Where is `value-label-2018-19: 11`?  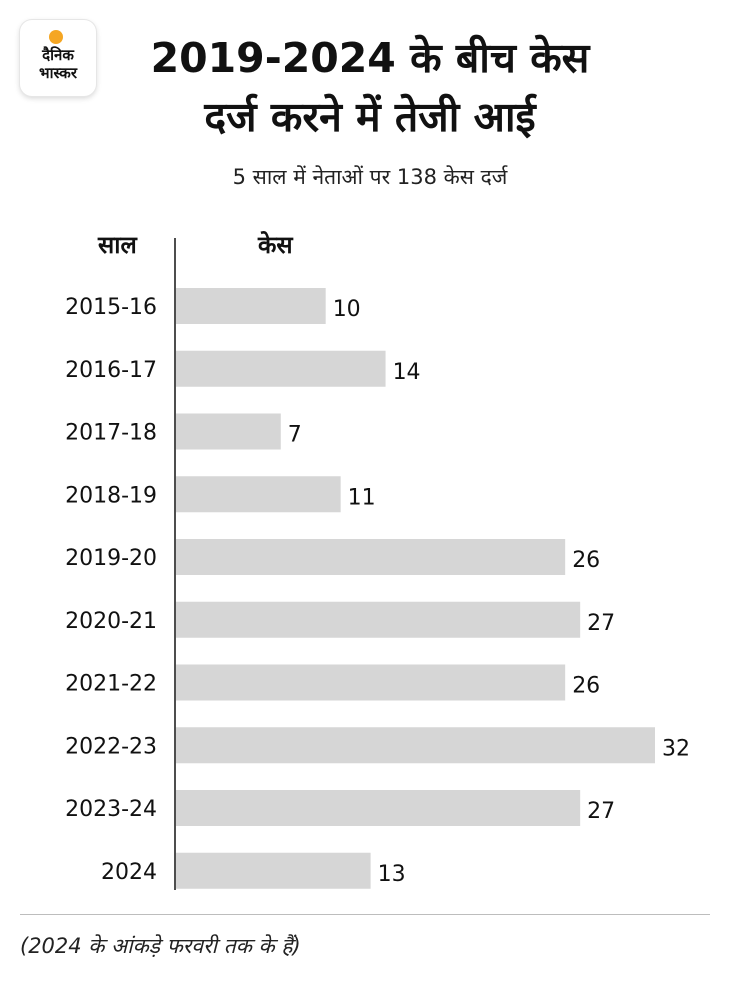 value-label-2018-19: 11 is located at coordinates (362, 497).